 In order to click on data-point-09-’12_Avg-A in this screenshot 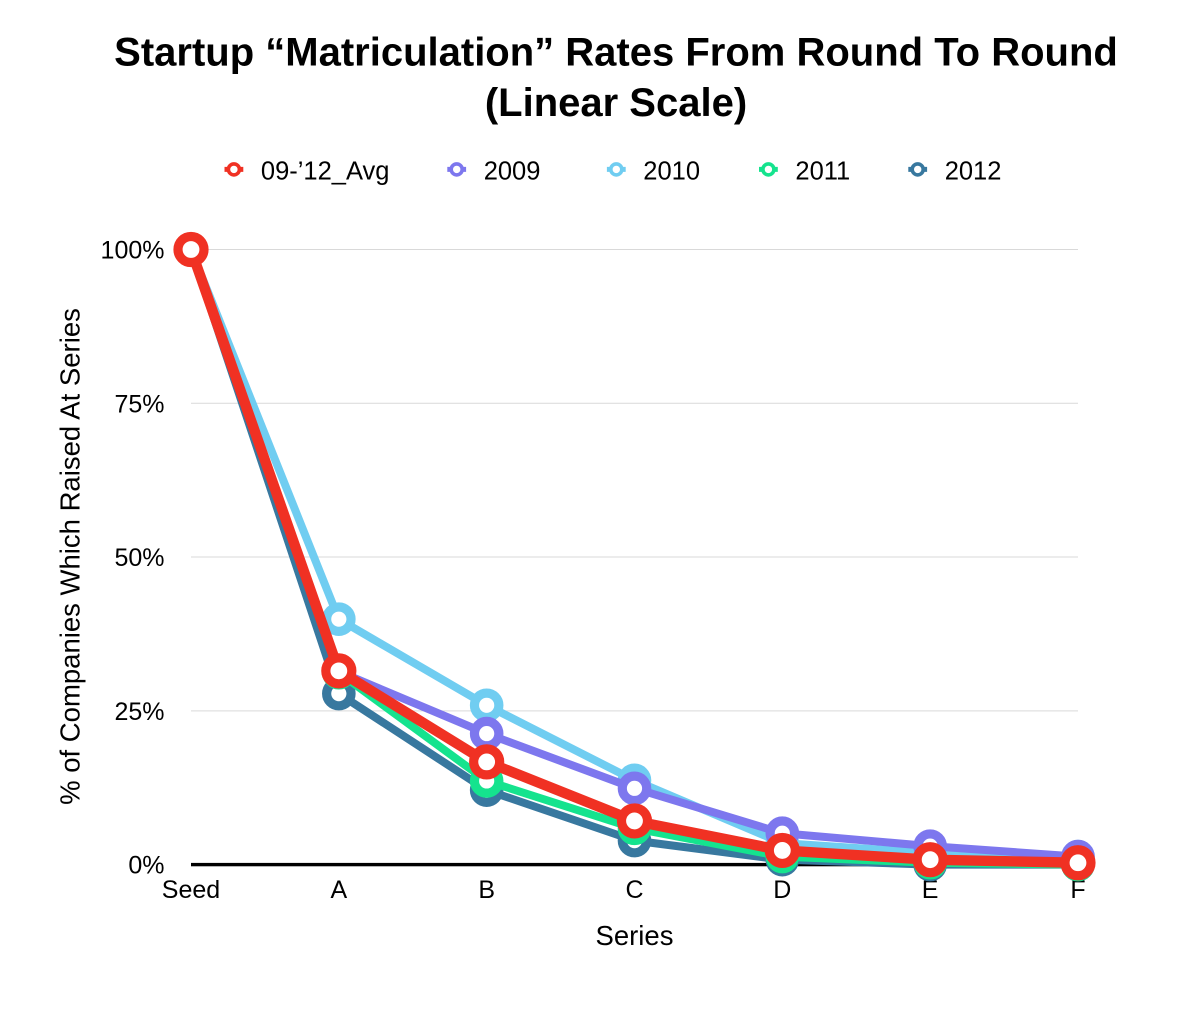, I will do `click(339, 671)`.